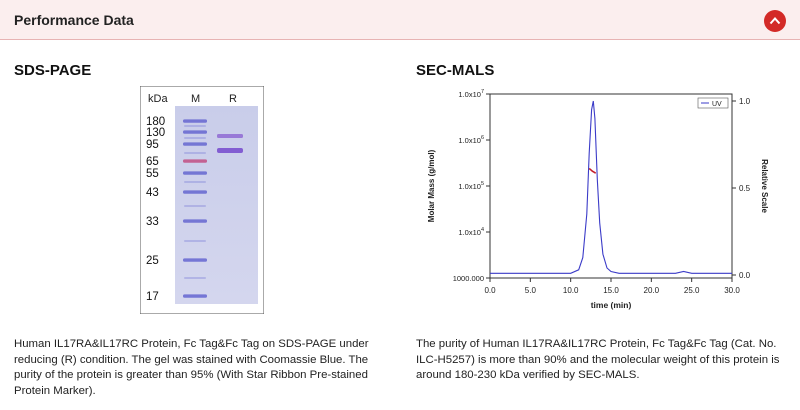 This screenshot has width=800, height=410. Describe the element at coordinates (571, 290) in the screenshot. I see `x-tick-label: 10.0` at that location.